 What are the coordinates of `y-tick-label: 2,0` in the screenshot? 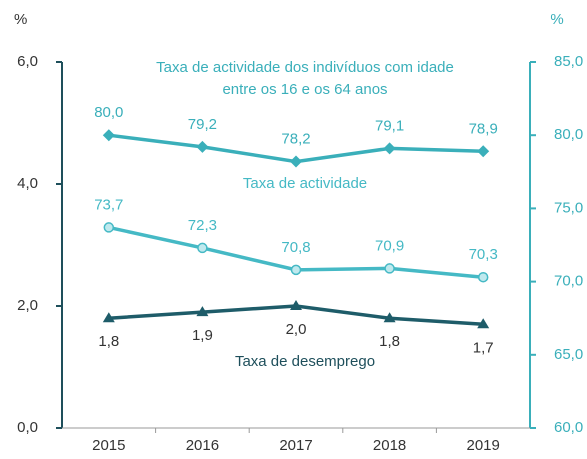 It's located at (27, 305).